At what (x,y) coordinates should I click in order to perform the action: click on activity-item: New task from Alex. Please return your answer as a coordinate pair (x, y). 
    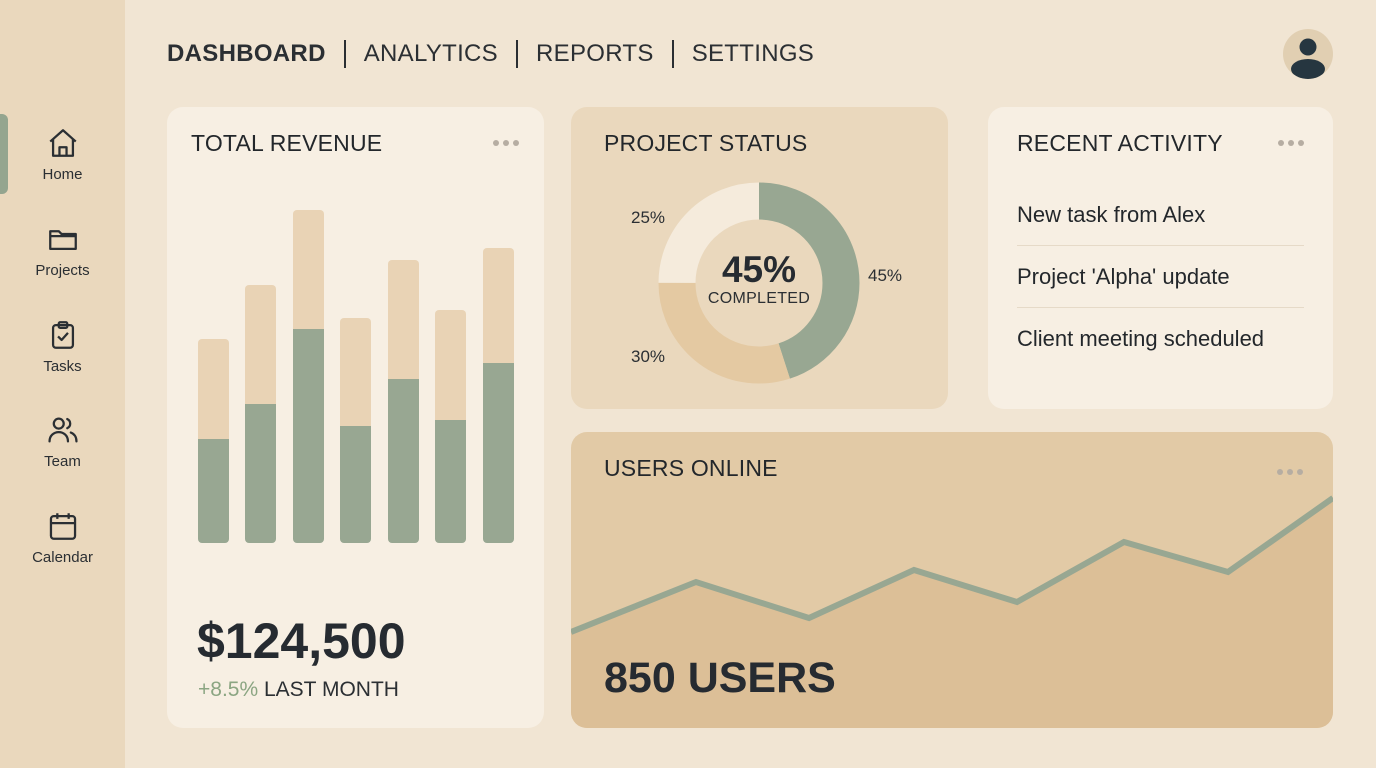
    Looking at the image, I should click on (1111, 214).